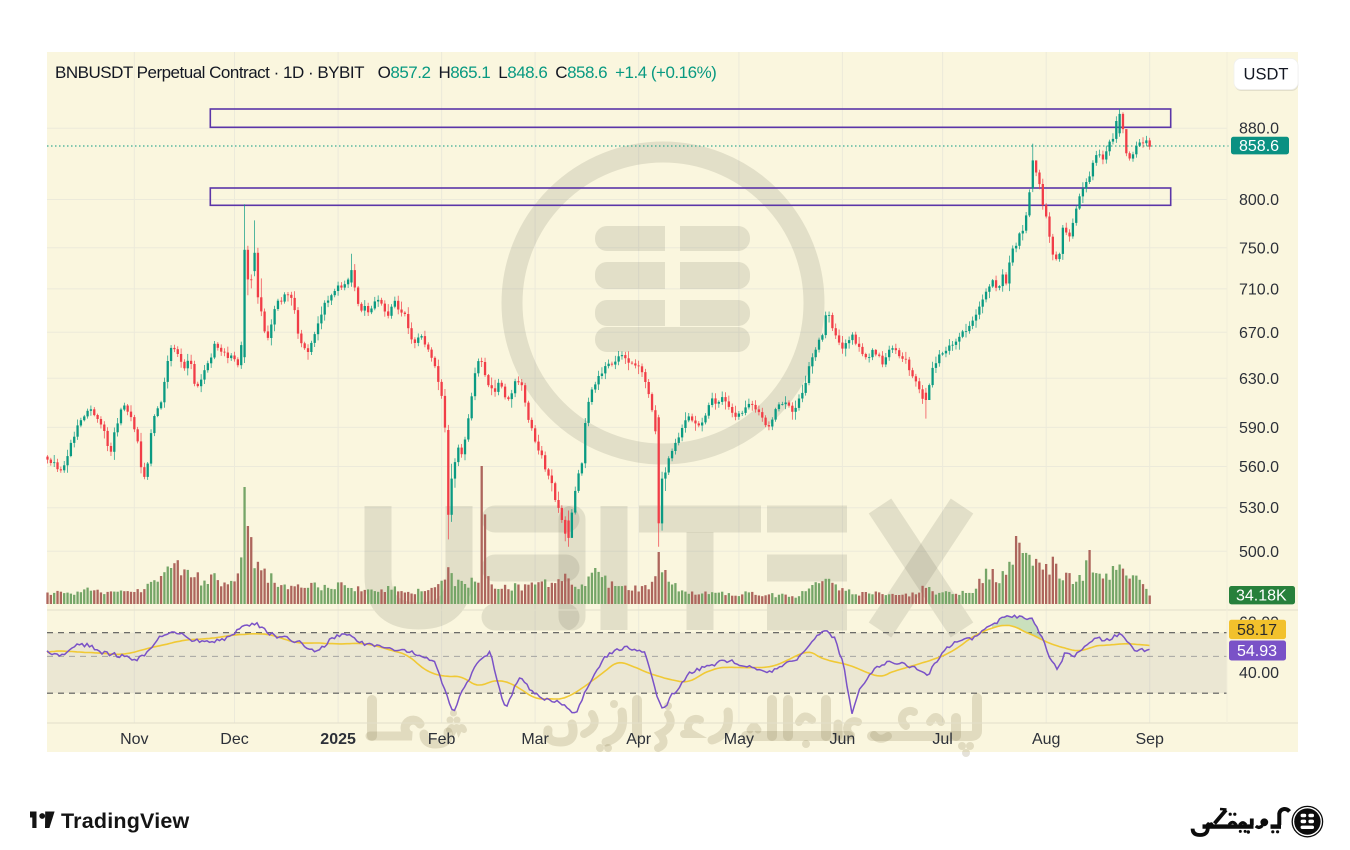  What do you see at coordinates (535, 739) in the screenshot?
I see `svg-text: Mar` at bounding box center [535, 739].